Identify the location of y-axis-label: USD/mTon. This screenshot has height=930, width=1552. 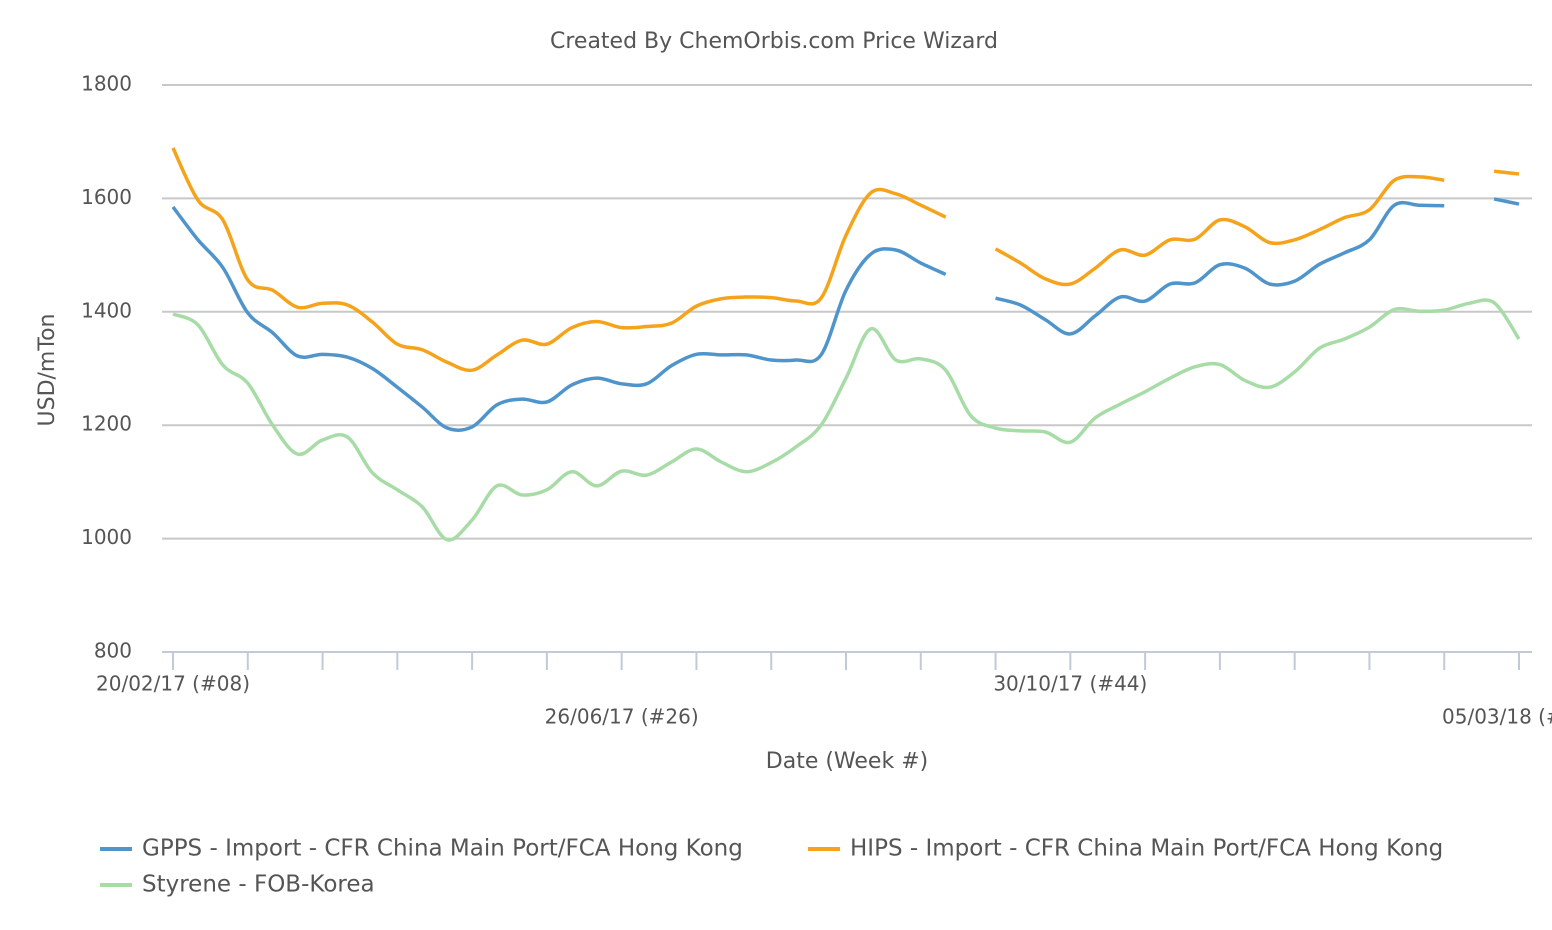
(47, 370).